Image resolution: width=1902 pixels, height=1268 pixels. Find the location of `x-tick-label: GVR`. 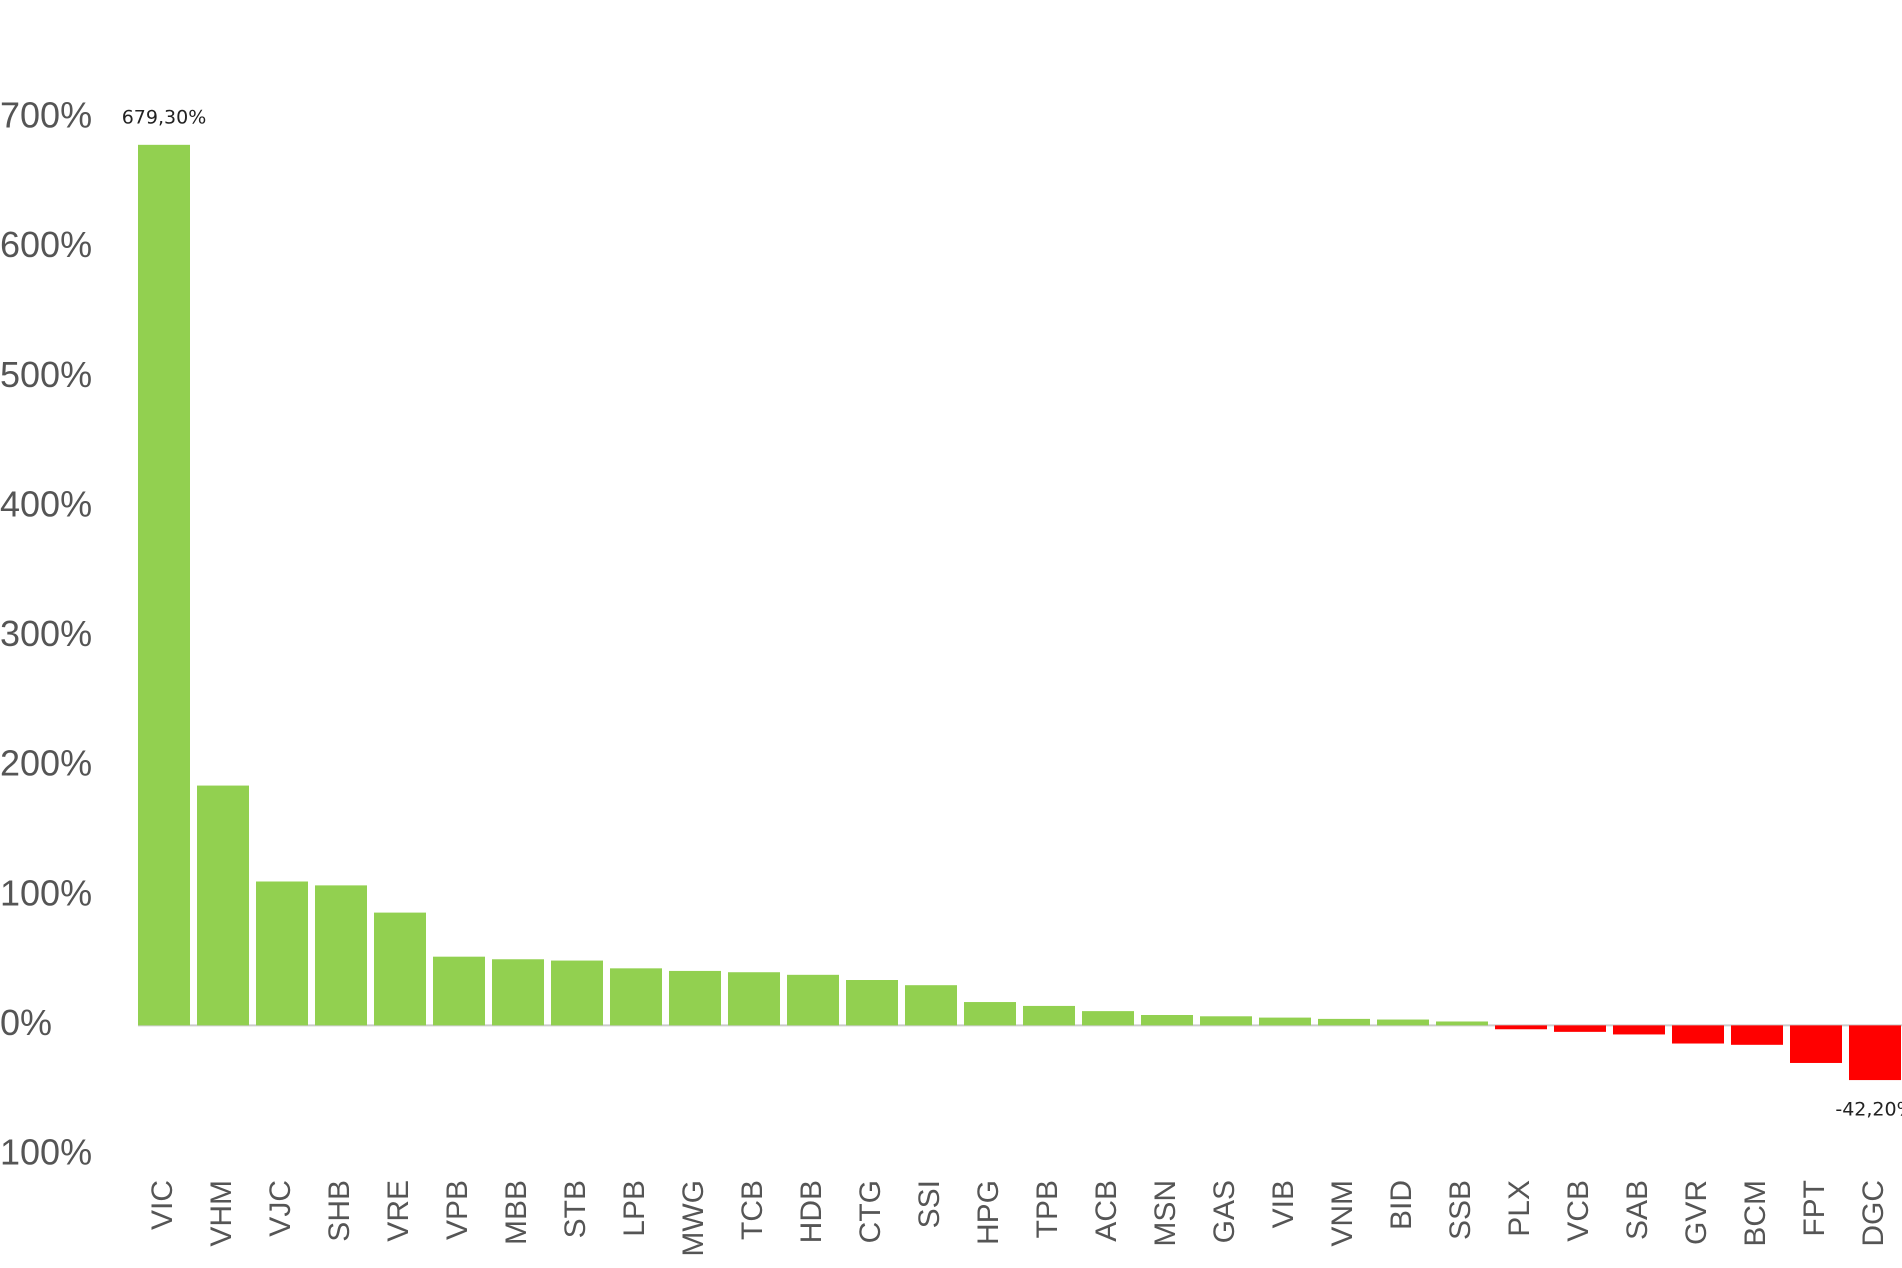

x-tick-label: GVR is located at coordinates (1696, 1212).